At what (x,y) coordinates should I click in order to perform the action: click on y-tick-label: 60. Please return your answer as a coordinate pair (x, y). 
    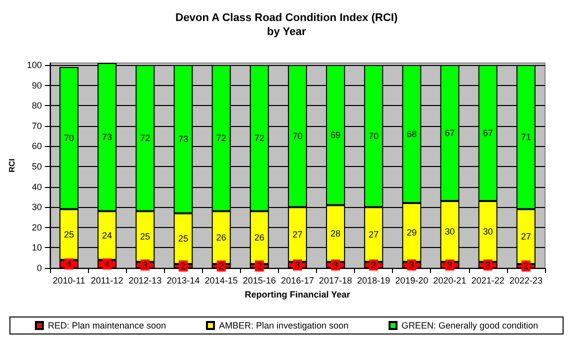
    Looking at the image, I should click on (37, 146).